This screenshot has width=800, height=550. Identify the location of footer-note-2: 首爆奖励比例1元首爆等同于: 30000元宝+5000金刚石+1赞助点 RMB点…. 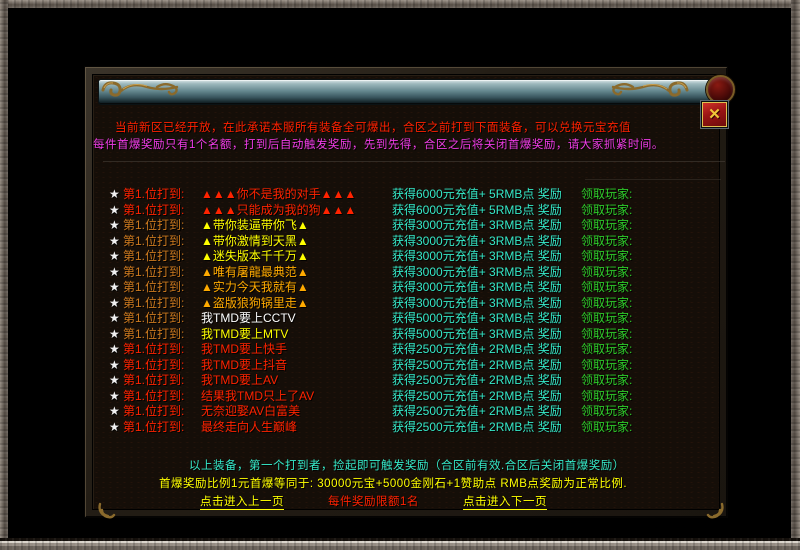
(393, 484).